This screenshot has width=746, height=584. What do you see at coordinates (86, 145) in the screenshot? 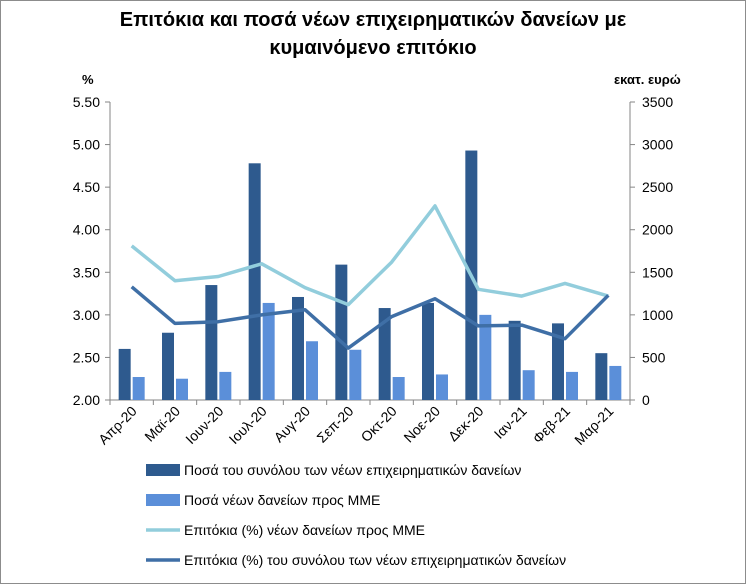
I see `left-axis-tick-label: 5.00` at bounding box center [86, 145].